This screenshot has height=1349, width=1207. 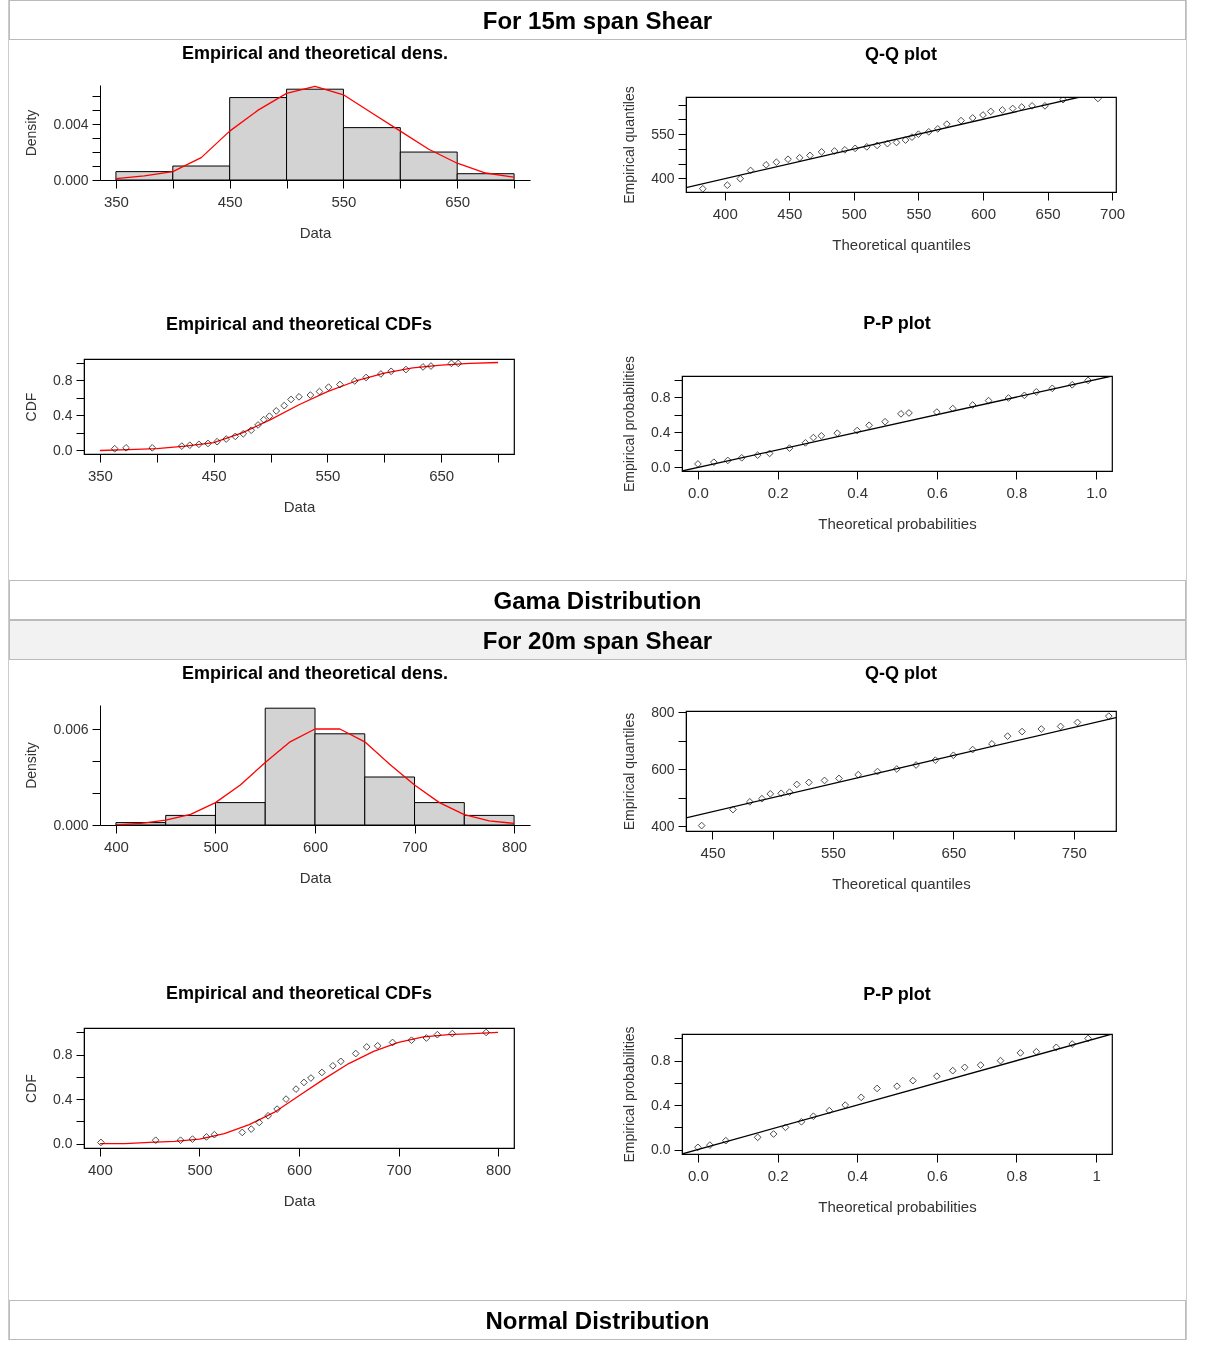 I want to click on y-tick-label: 0.4, so click(x=63, y=414).